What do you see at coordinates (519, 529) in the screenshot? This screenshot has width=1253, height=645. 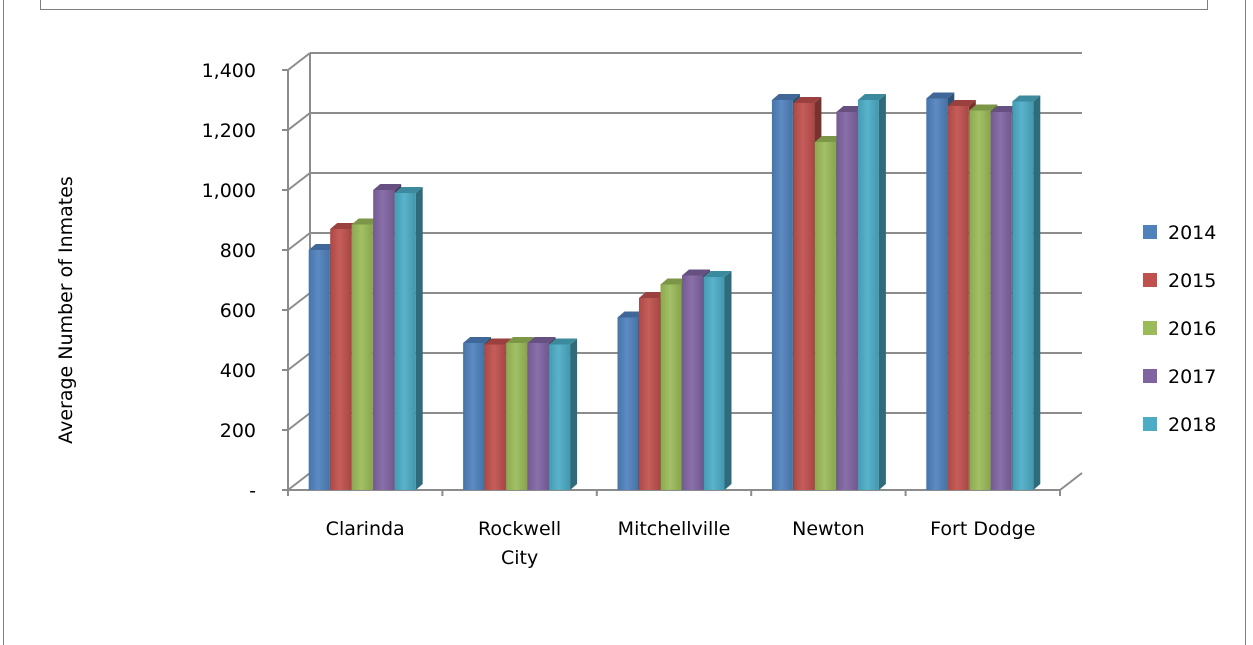 I see `x-tick-label: Rockwell` at bounding box center [519, 529].